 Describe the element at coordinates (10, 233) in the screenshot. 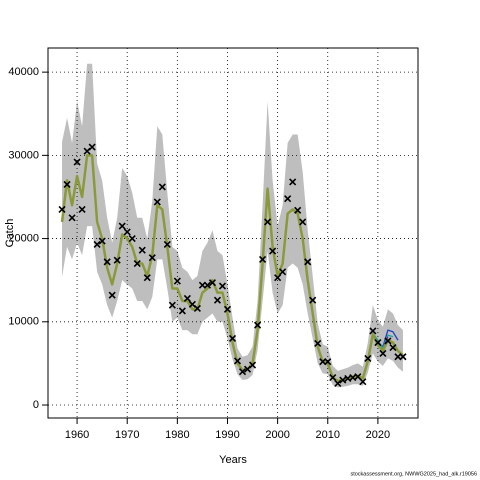

I see `y-axis-label: Catch` at that location.